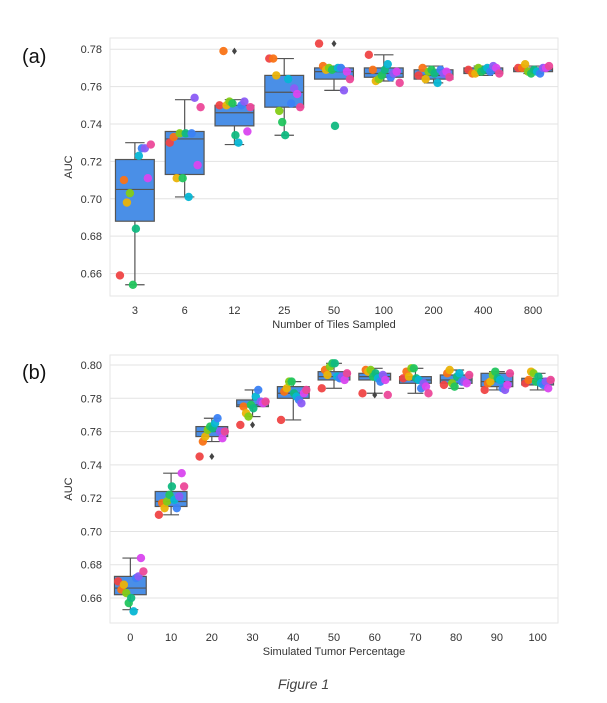 The height and width of the screenshot is (703, 607). What do you see at coordinates (185, 311) in the screenshot?
I see `x-tick-label: 6` at bounding box center [185, 311].